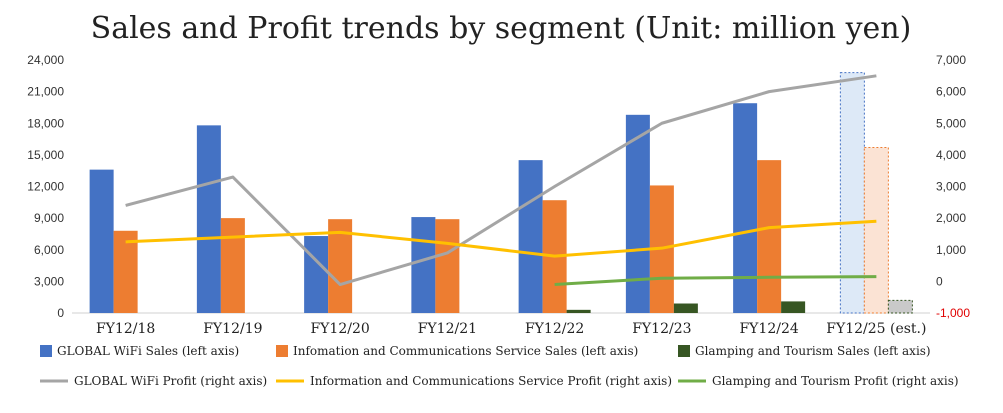  Describe the element at coordinates (49, 250) in the screenshot. I see `left-tick-label: 6,000` at that location.